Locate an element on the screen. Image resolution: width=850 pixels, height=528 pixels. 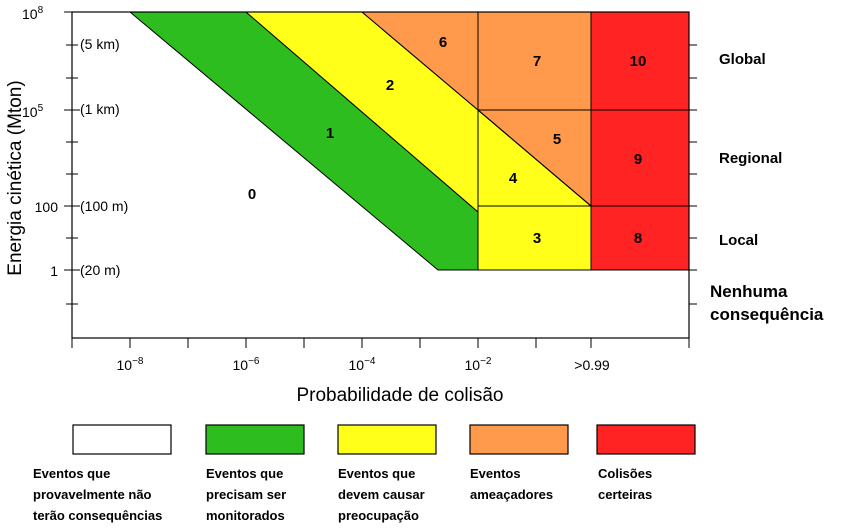
size-label: (20 m) is located at coordinates (100, 270).